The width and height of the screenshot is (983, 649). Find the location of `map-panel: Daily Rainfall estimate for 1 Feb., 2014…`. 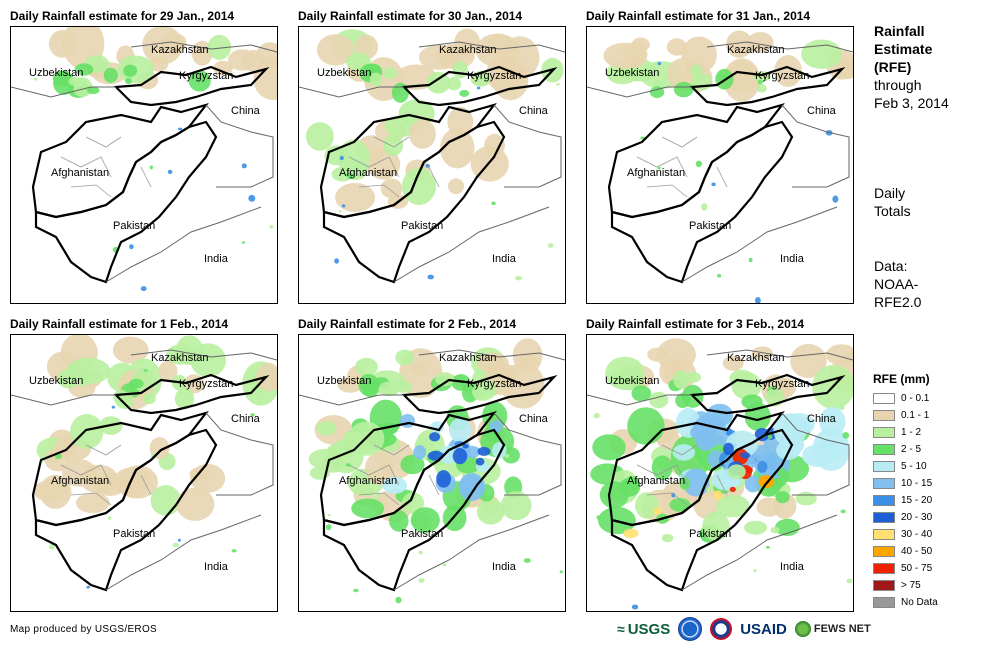

map-panel: Daily Rainfall estimate for 1 Feb., 2014… is located at coordinates (144, 464).